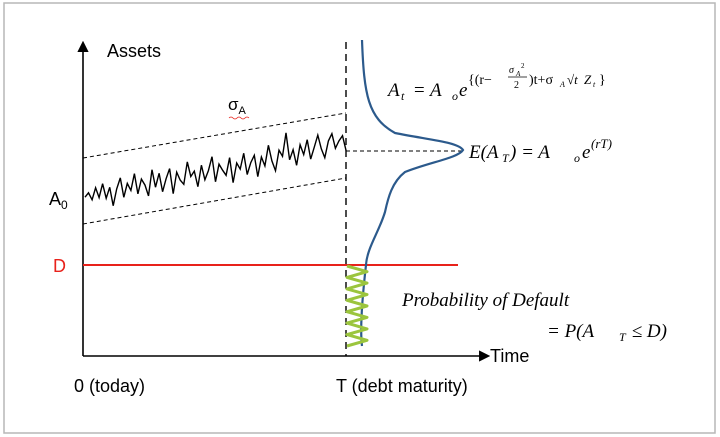  Describe the element at coordinates (602, 80) in the screenshot. I see `formula-exp-post: }` at that location.